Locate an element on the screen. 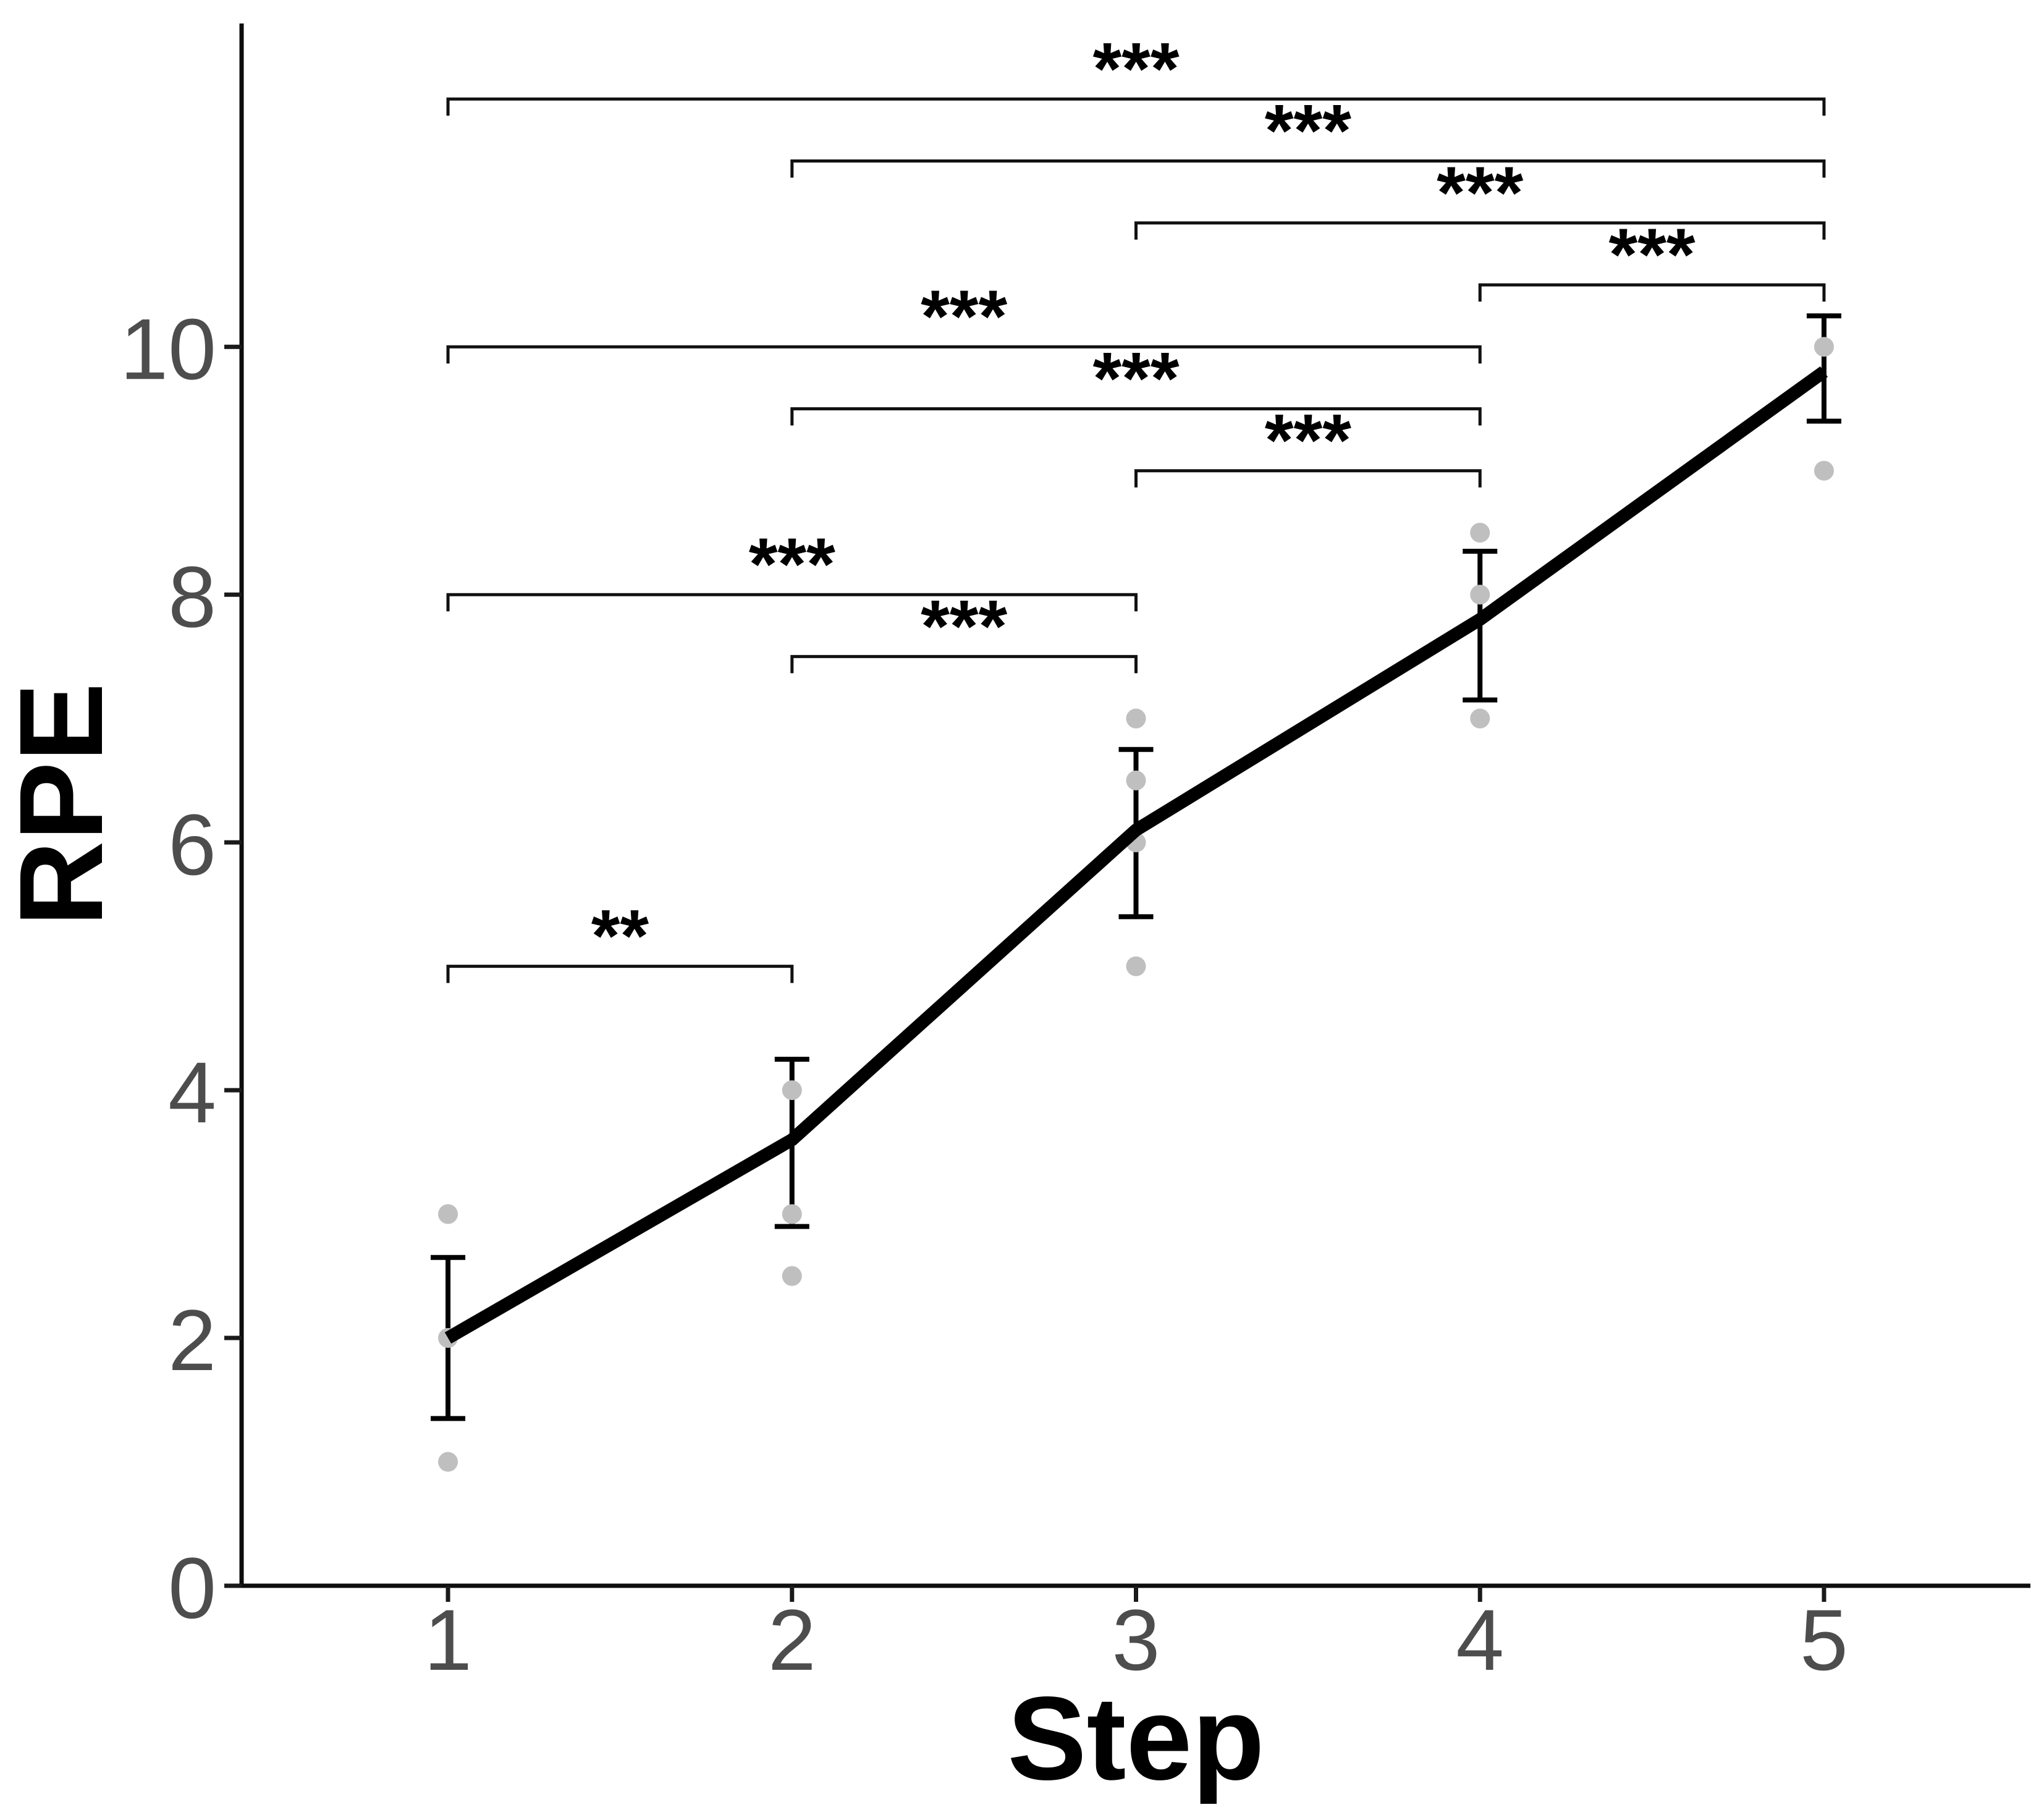  sig-label-2-5: *** is located at coordinates (1308, 131).